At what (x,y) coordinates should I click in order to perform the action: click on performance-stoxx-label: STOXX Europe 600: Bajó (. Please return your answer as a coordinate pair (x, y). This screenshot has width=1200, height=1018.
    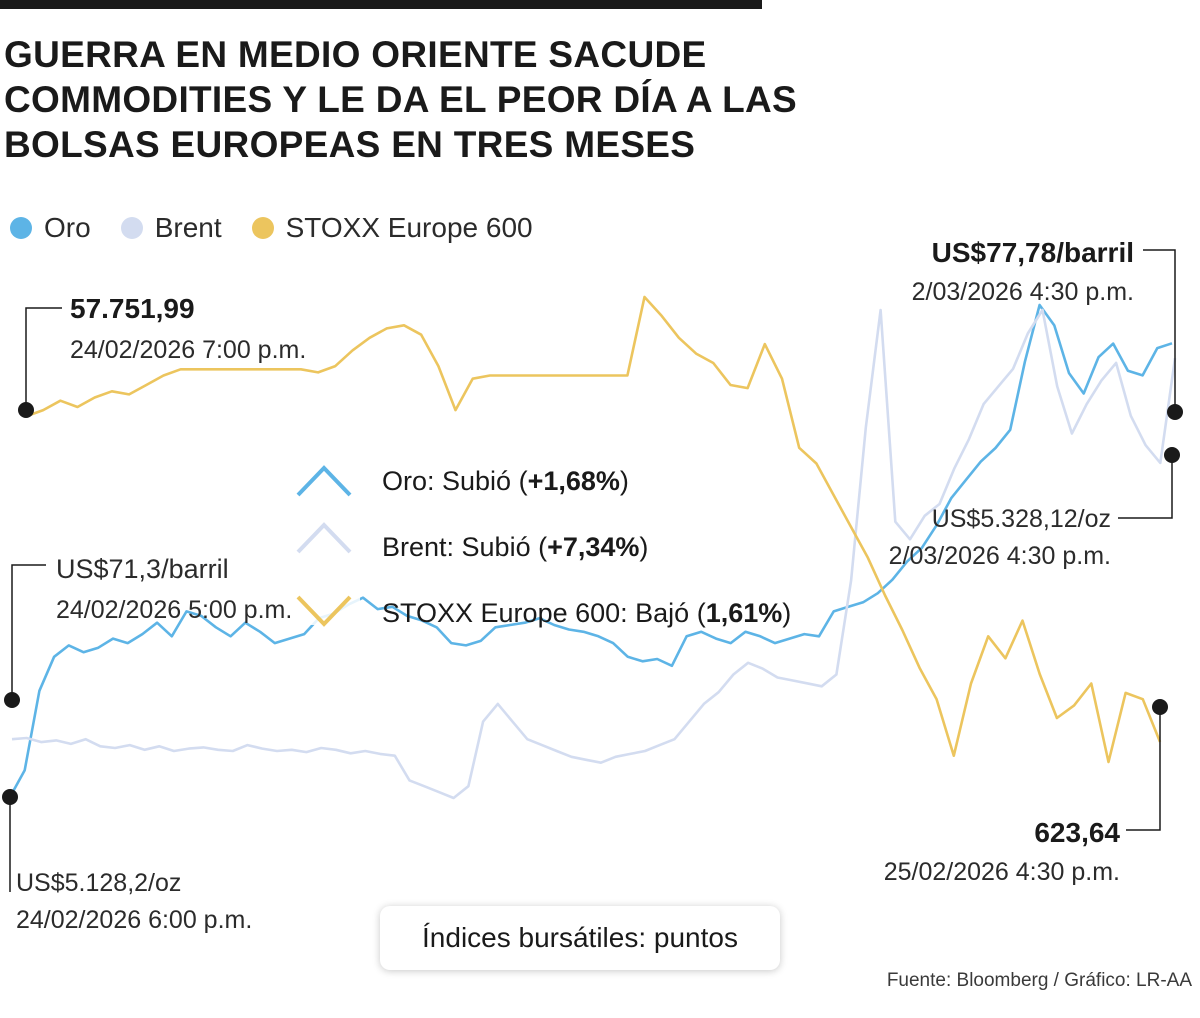
    Looking at the image, I should click on (544, 613).